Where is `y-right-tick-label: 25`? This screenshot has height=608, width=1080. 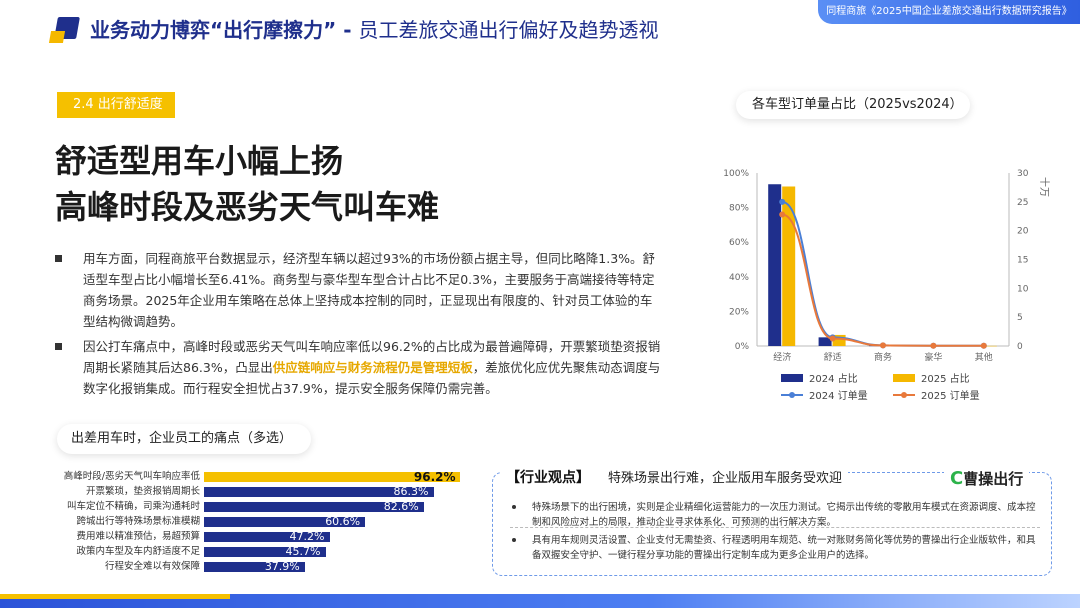
y-right-tick-label: 25 is located at coordinates (1022, 203).